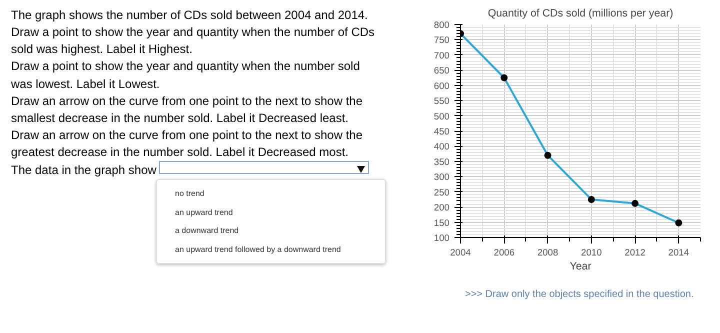 The image size is (720, 333). What do you see at coordinates (581, 266) in the screenshot?
I see `x-axis-title: Year` at bounding box center [581, 266].